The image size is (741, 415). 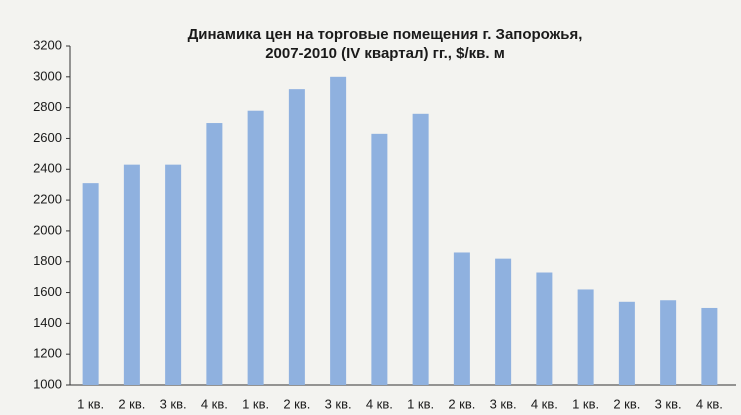 What do you see at coordinates (47, 168) in the screenshot?
I see `y-tick-label: 2400` at bounding box center [47, 168].